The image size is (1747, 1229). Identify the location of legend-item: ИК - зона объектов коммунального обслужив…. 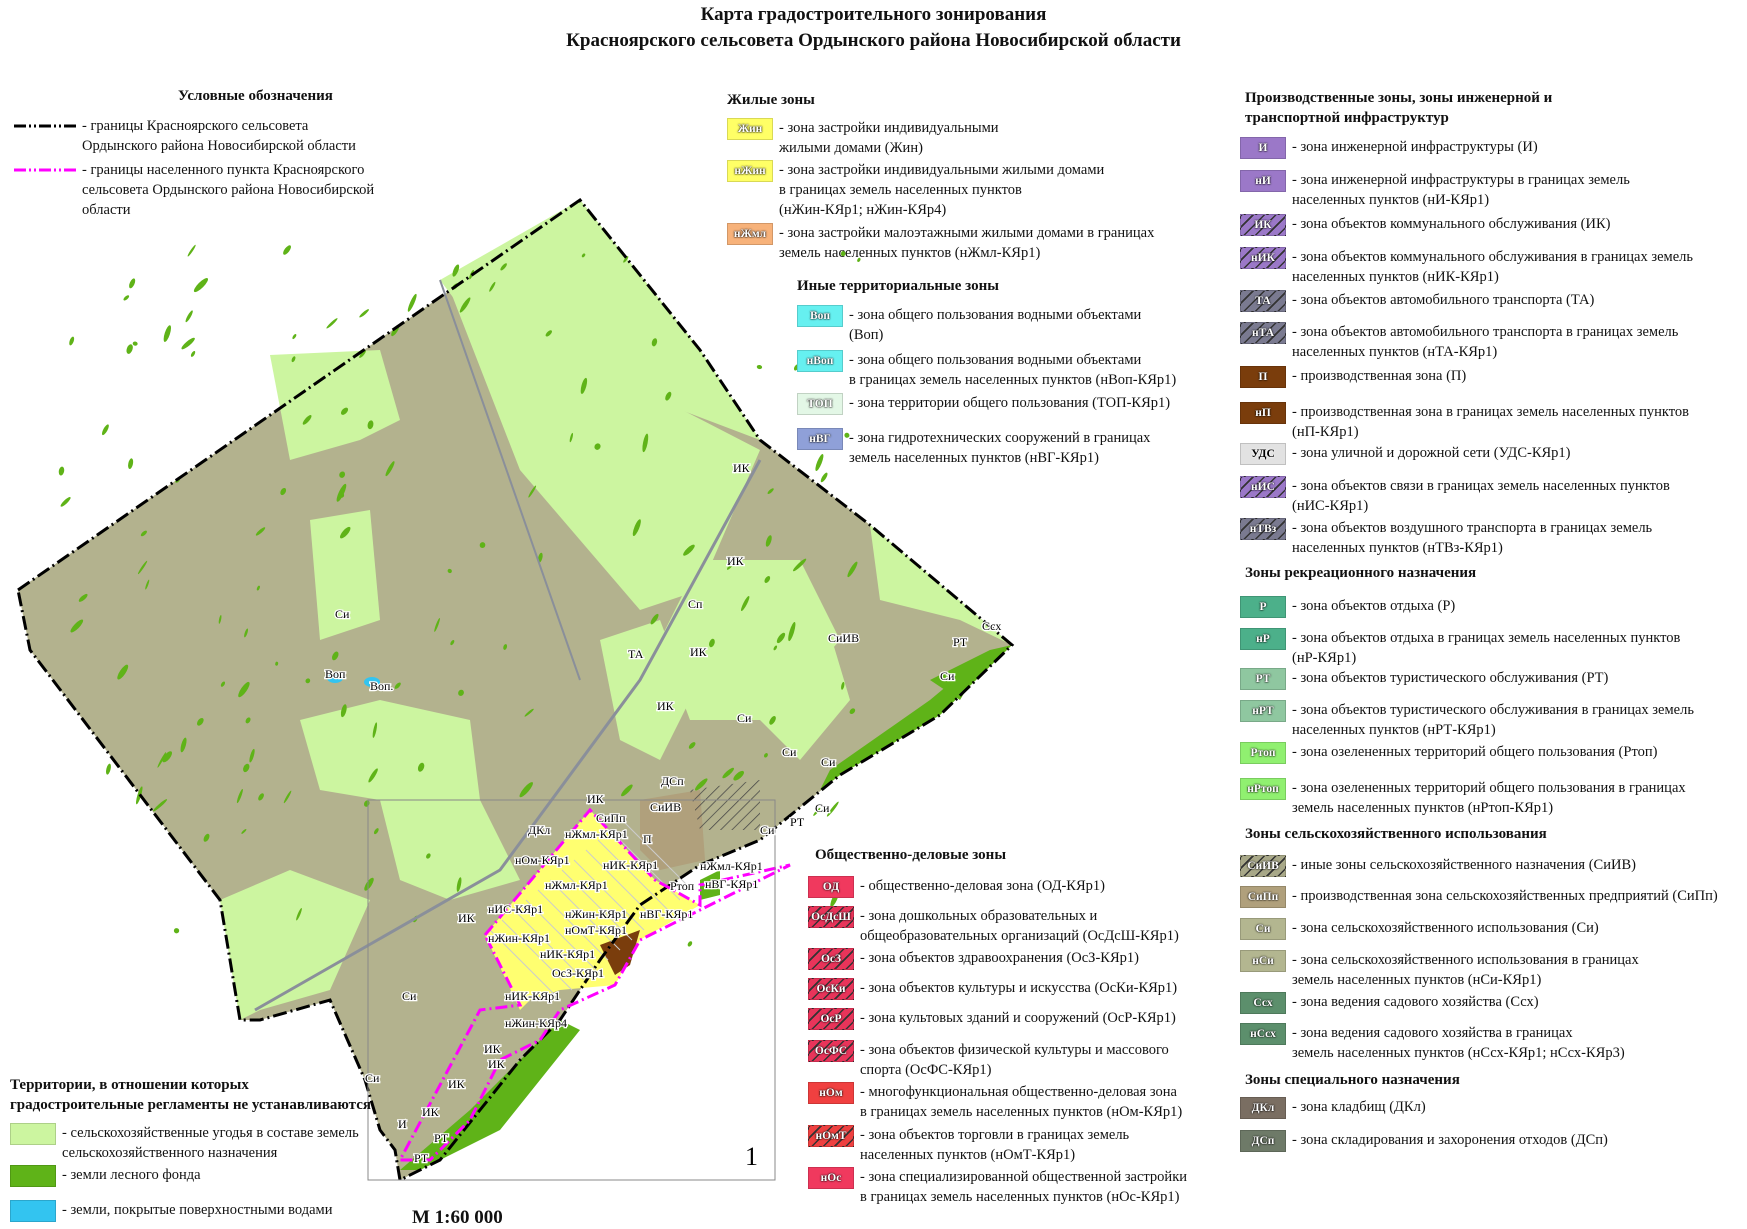
(1425, 225).